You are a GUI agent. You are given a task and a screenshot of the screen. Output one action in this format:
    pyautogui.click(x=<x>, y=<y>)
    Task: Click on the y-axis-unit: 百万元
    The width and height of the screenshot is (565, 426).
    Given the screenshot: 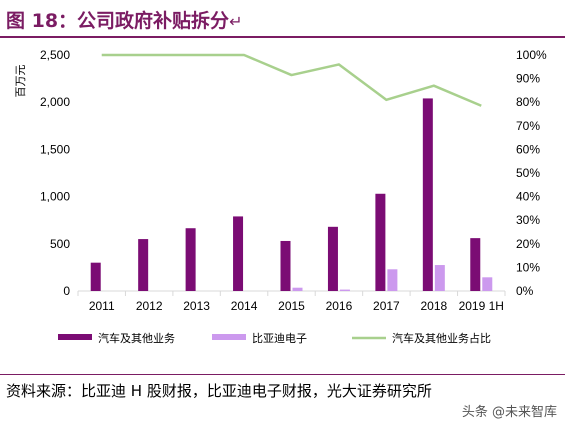 What is the action you would take?
    pyautogui.click(x=20, y=81)
    